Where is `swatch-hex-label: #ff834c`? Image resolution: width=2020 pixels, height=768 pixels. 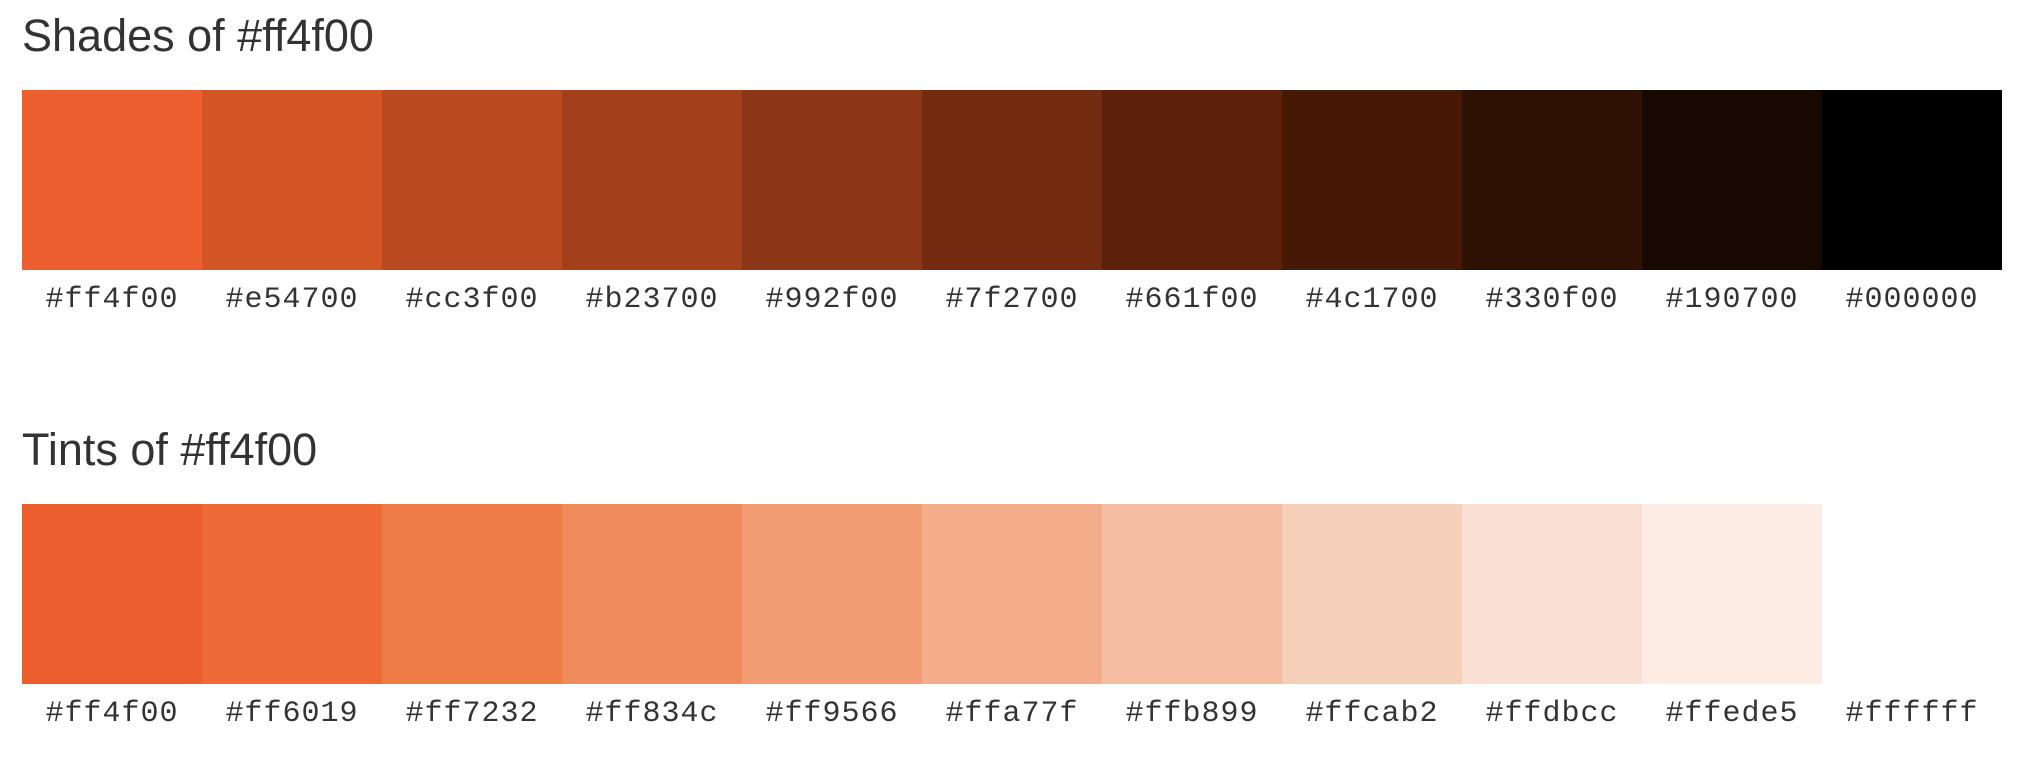 swatch-hex-label: #ff834c is located at coordinates (652, 714).